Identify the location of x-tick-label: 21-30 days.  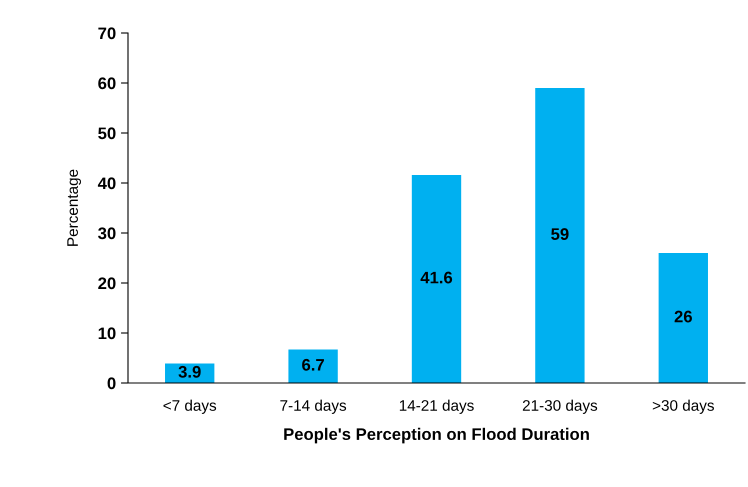
(560, 407).